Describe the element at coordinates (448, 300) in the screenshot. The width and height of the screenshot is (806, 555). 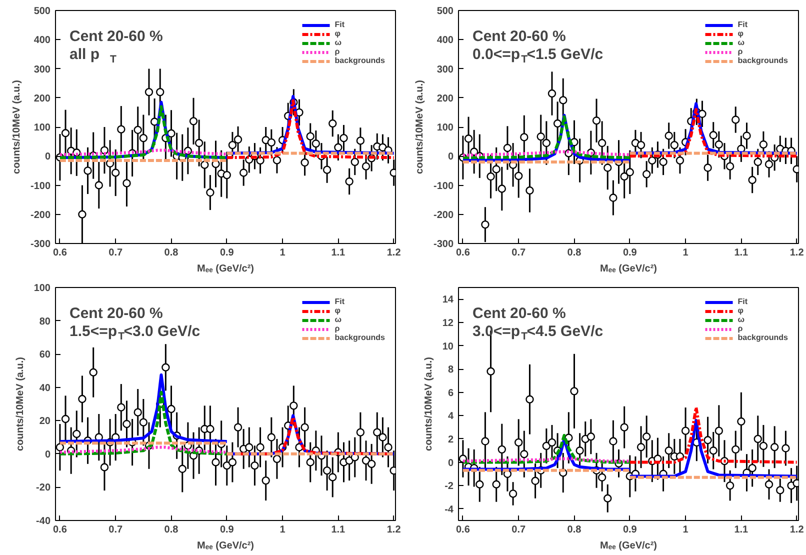
I see `y-tick-label: 14` at that location.